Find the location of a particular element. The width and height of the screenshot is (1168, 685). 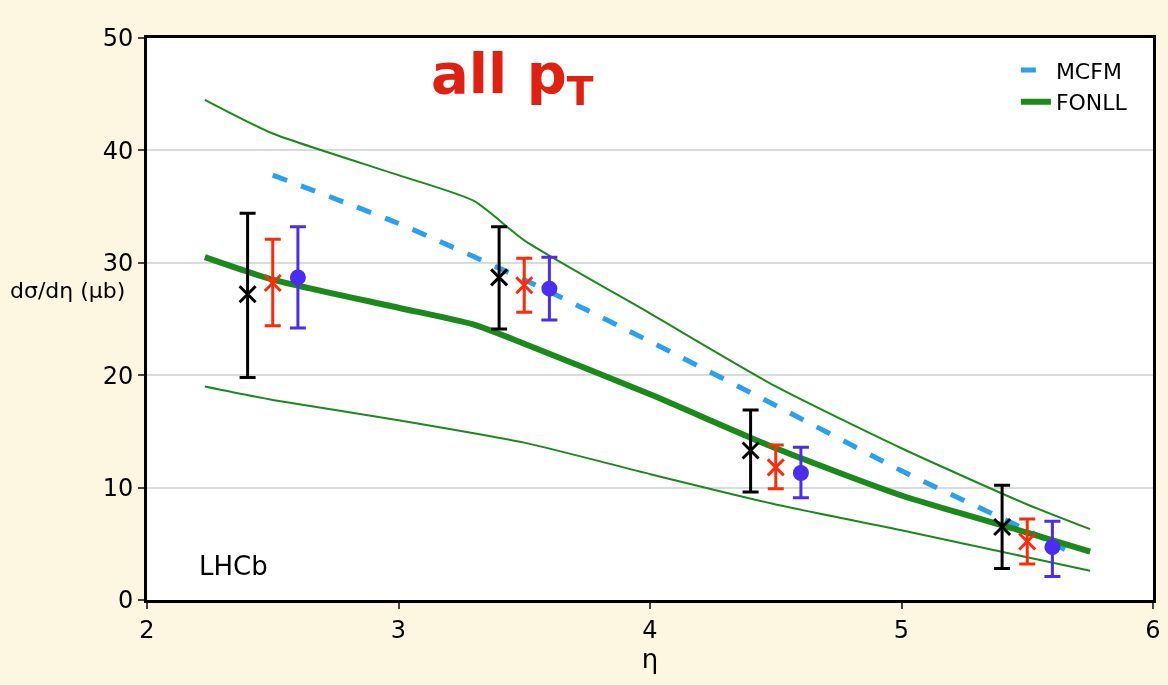

y-tick-label: 0 is located at coordinates (125, 600).